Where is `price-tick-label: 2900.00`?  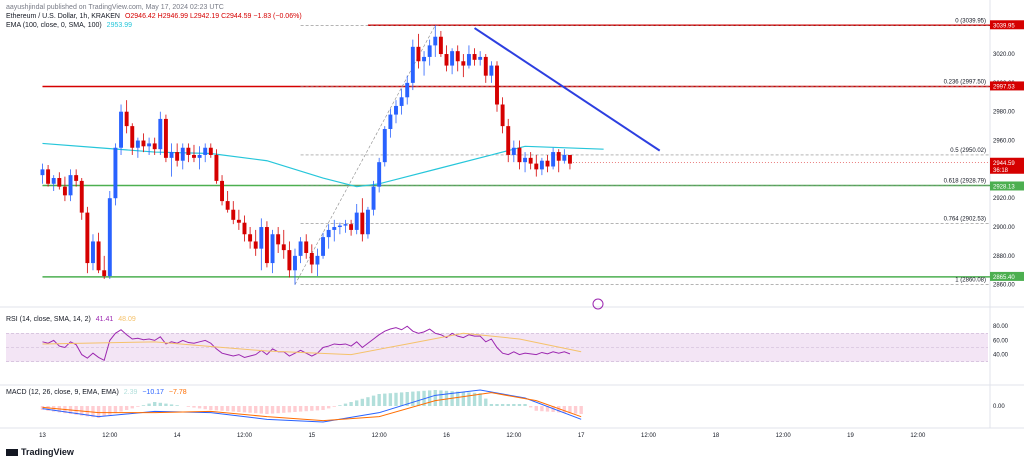 price-tick-label: 2900.00 is located at coordinates (1004, 228).